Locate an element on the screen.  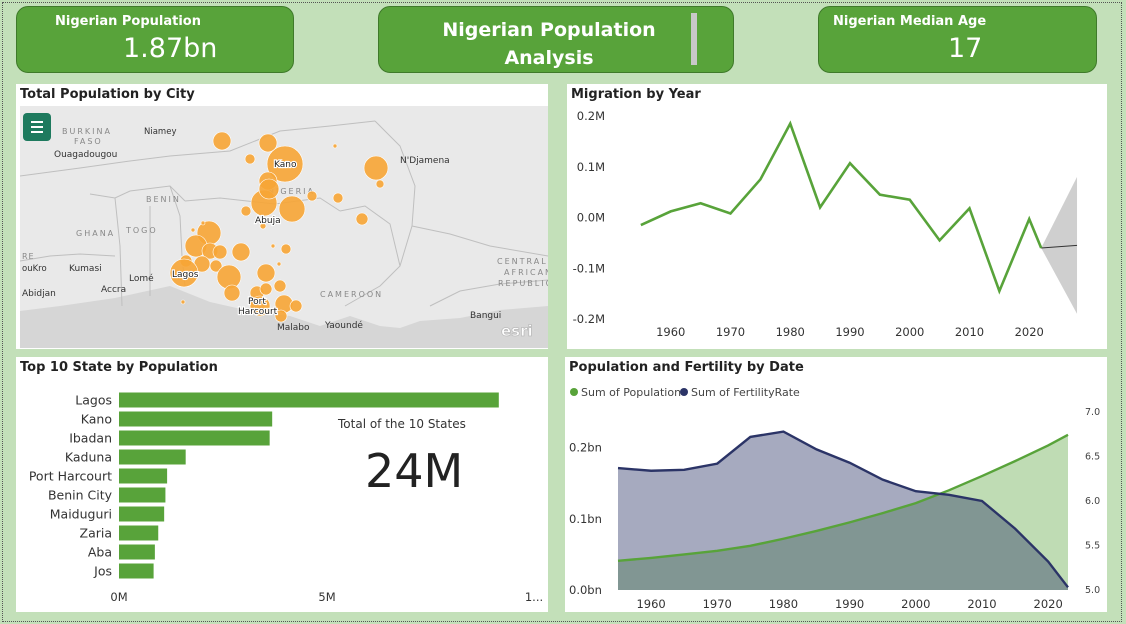
y-tick-label-right: 5.0 is located at coordinates (1092, 590).